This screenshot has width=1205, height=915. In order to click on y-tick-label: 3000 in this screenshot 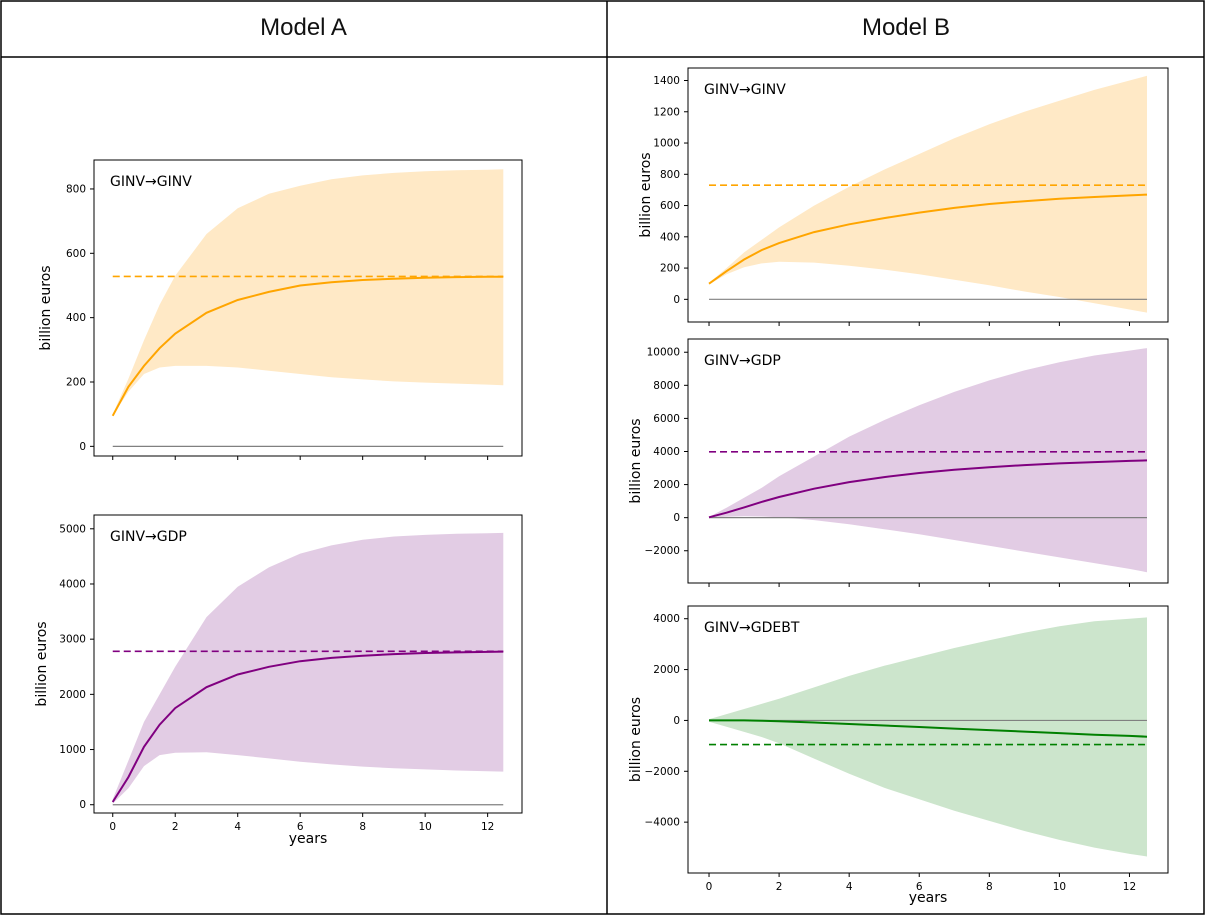, I will do `click(72, 640)`.